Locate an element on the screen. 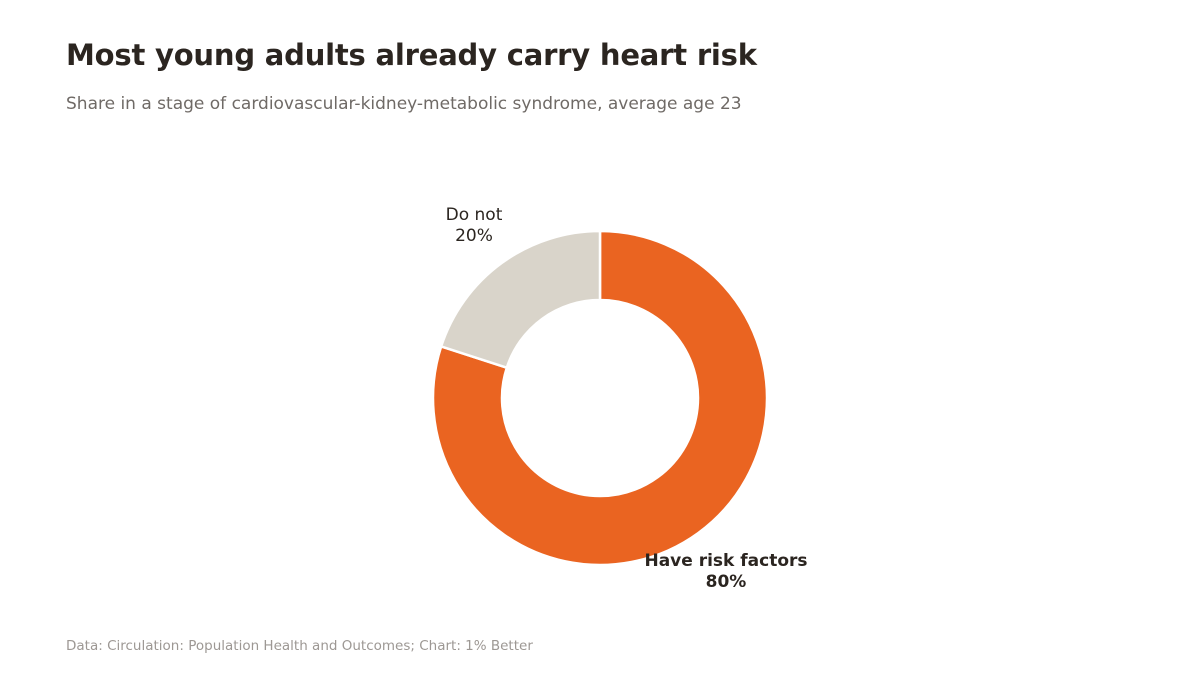 This screenshot has width=1200, height=675. slice-label: Do not is located at coordinates (474, 215).